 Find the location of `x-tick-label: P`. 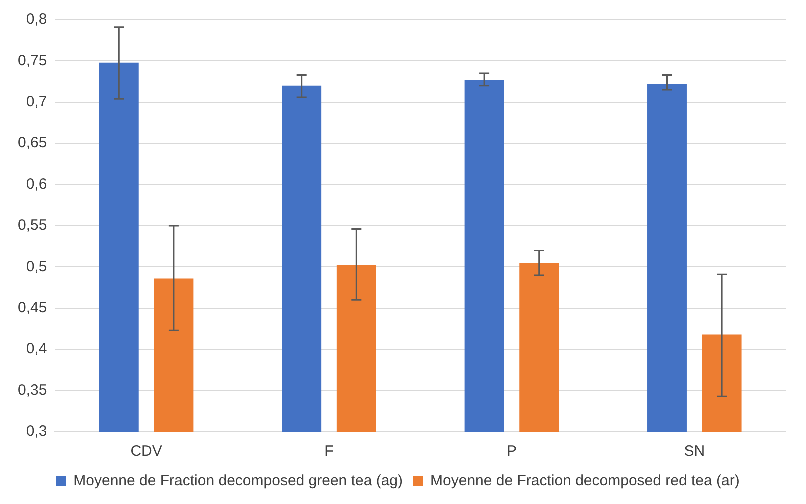

x-tick-label: P is located at coordinates (511, 451).